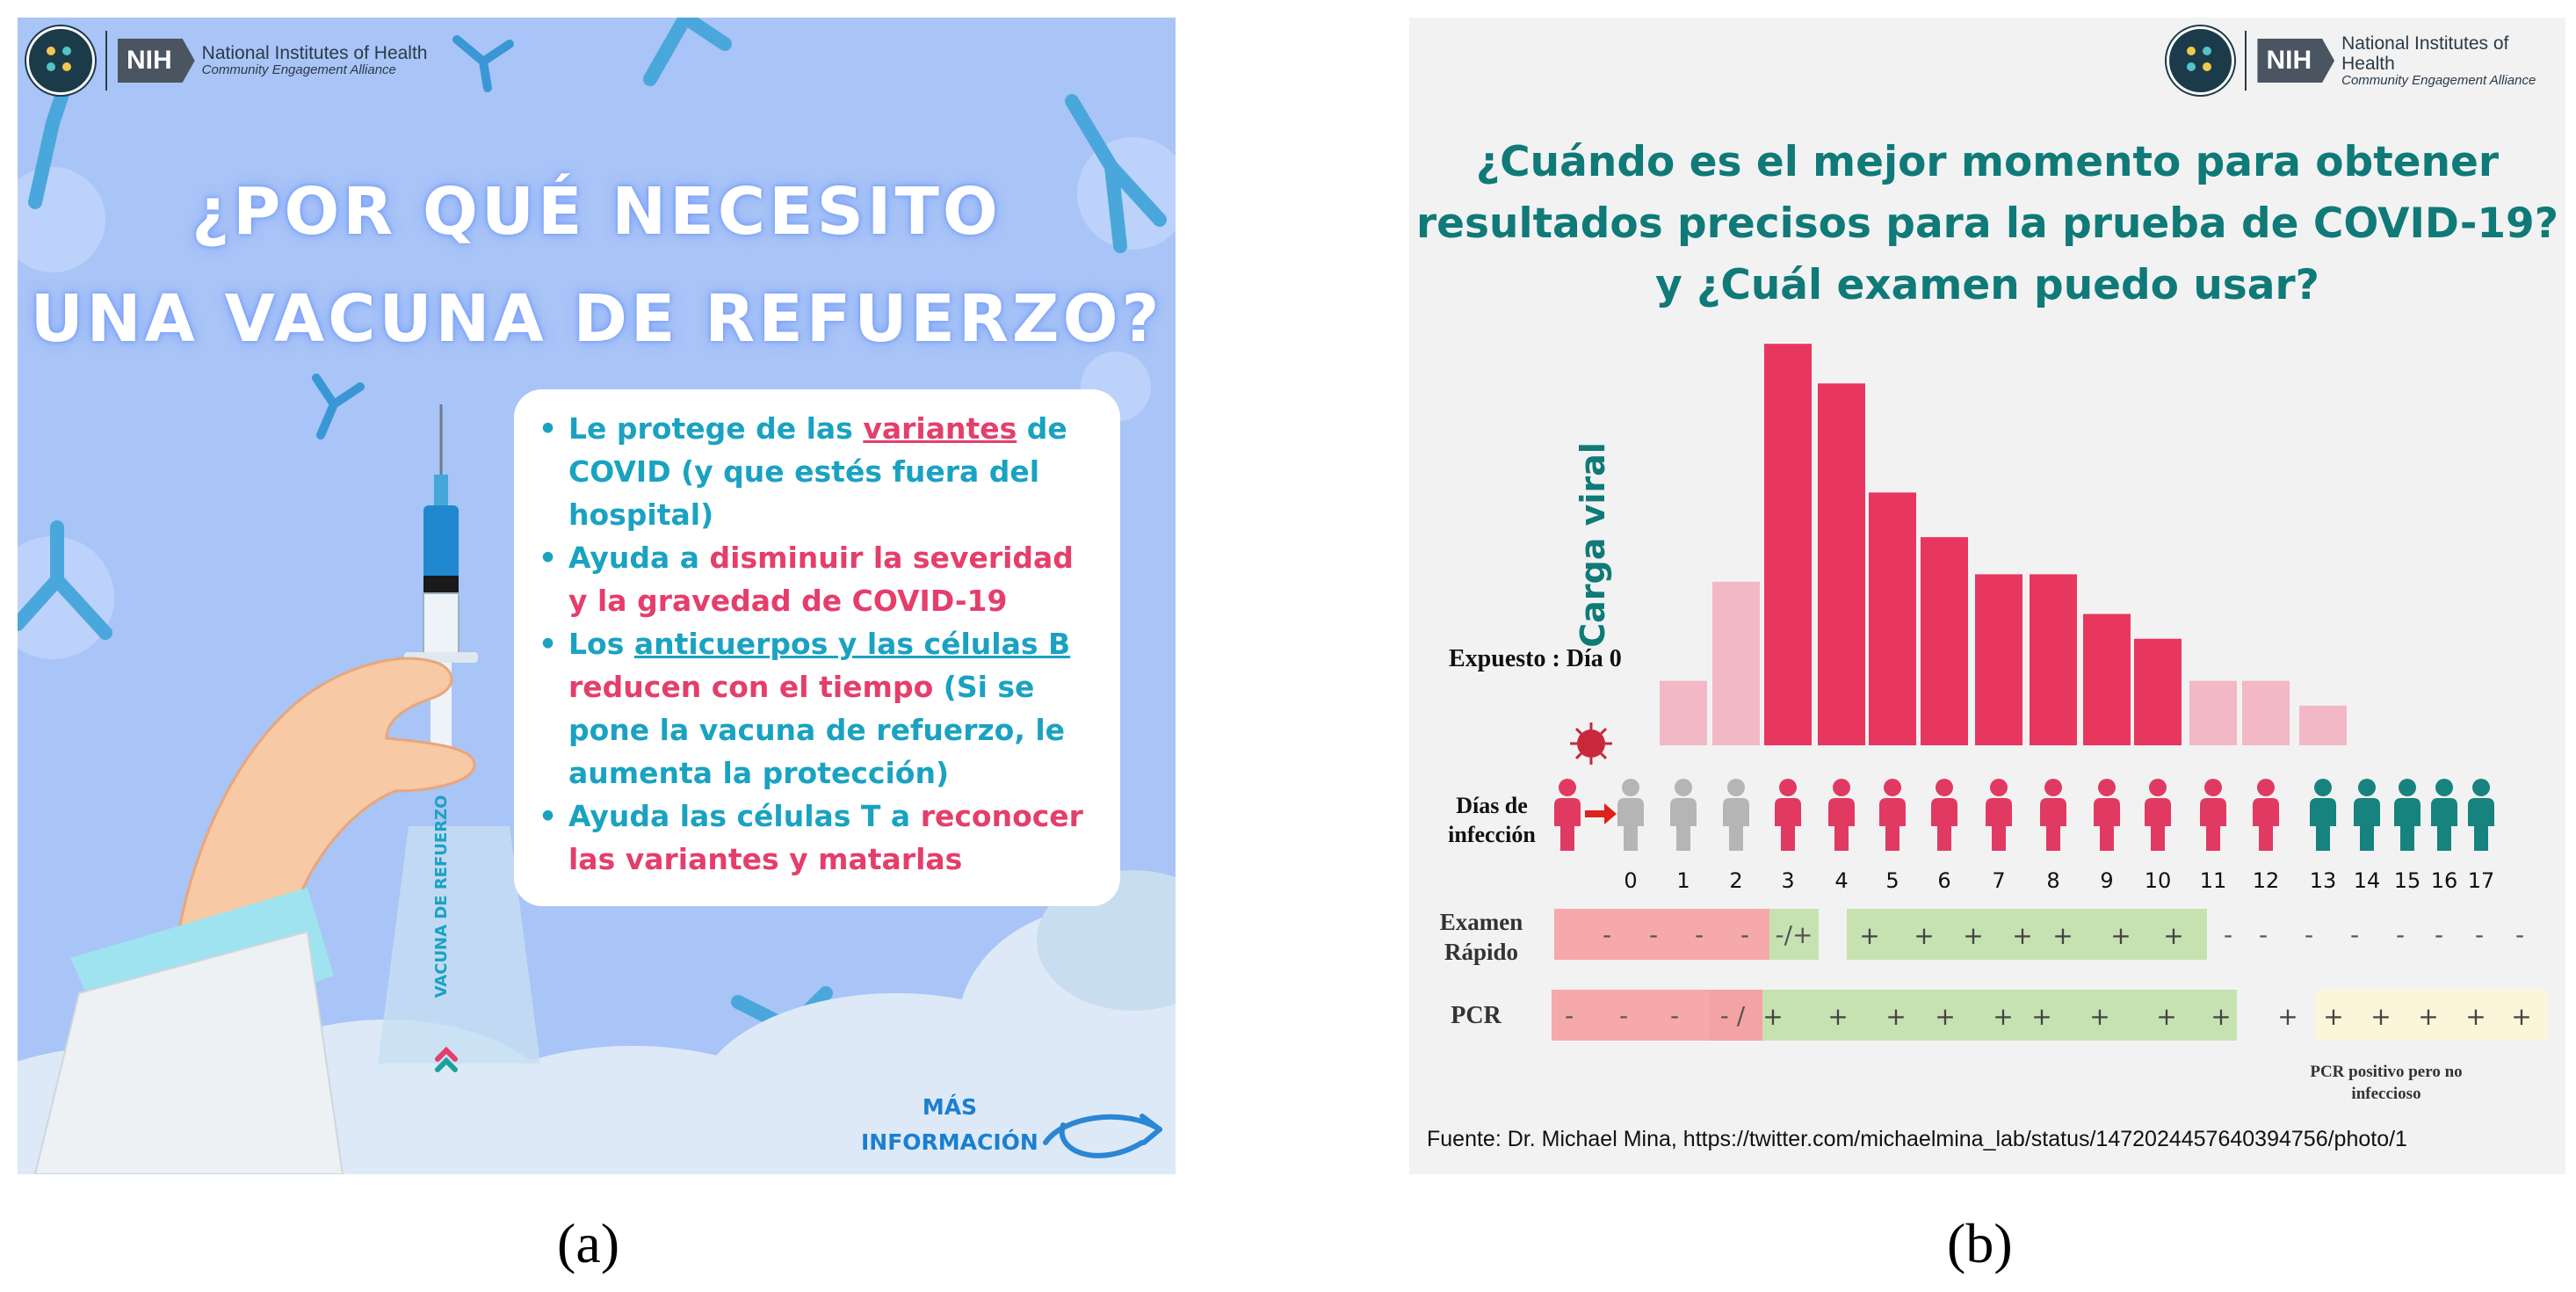 Image resolution: width=2576 pixels, height=1292 pixels. Describe the element at coordinates (2158, 880) in the screenshot. I see `day-tick-label: 10` at that location.